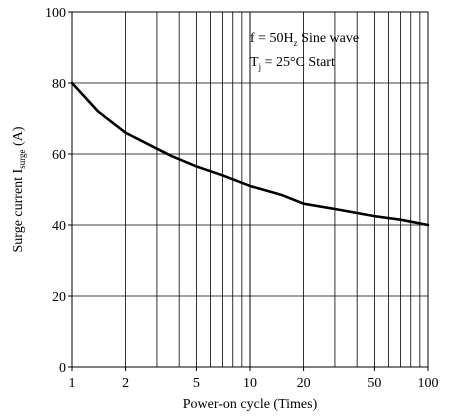  I want to click on y-axis-label: Surge current Isurge (A), so click(19, 189).